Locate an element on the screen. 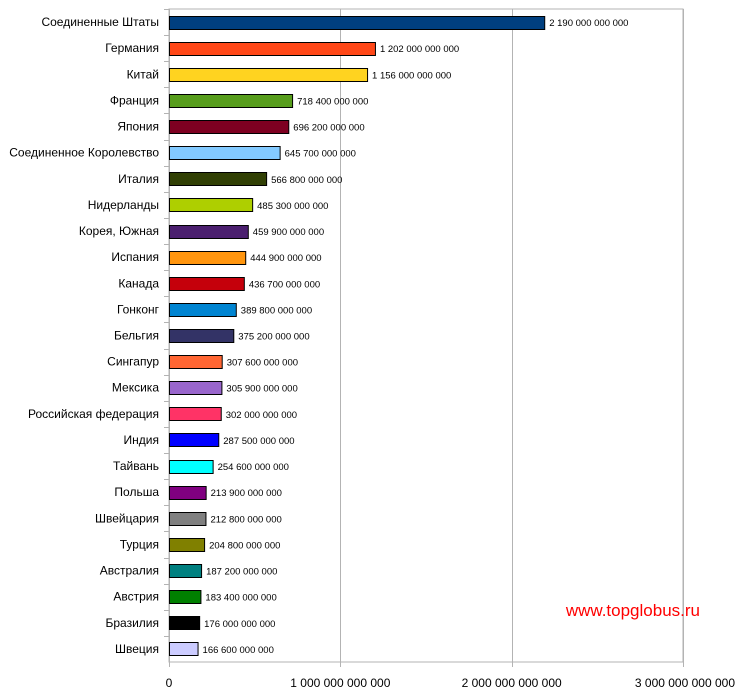  data-label: 213 900 000 000 is located at coordinates (246, 493).